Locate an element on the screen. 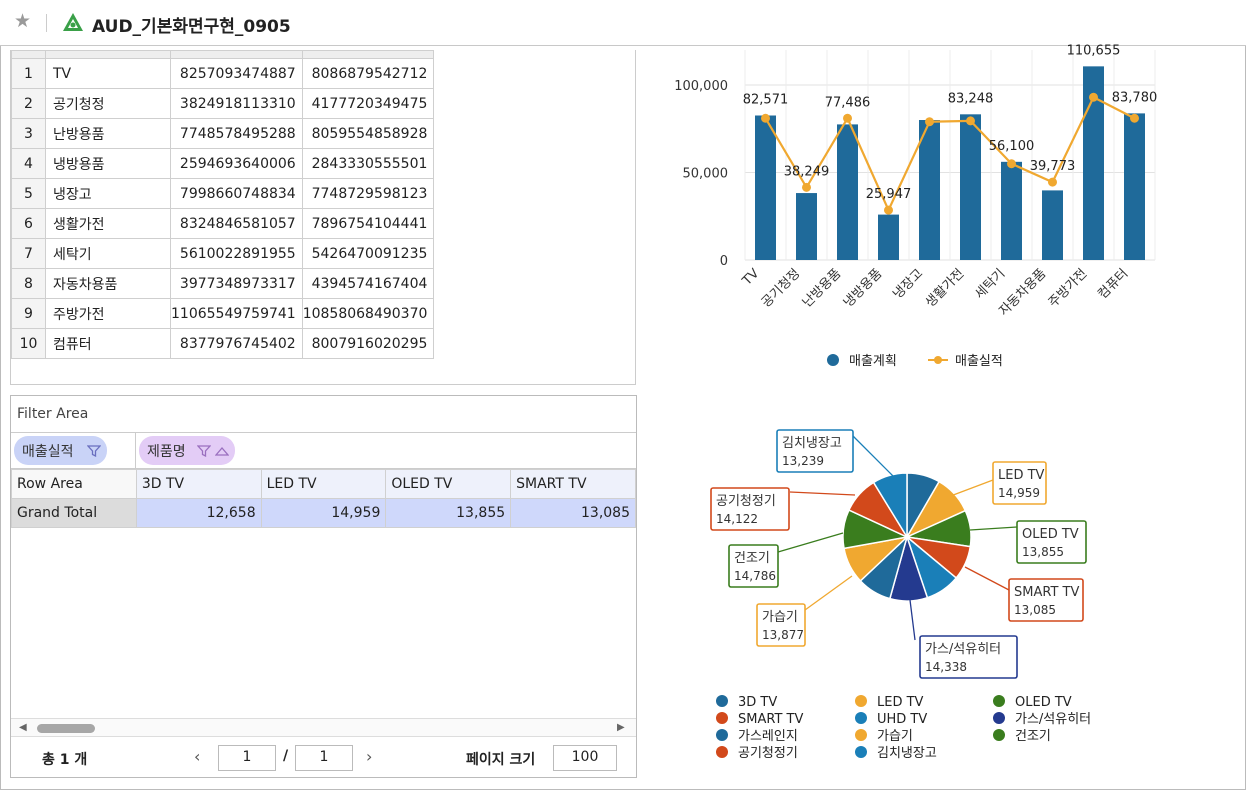 Image resolution: width=1246 pixels, height=790 pixels. total-count: 총 1 개 is located at coordinates (65, 760).